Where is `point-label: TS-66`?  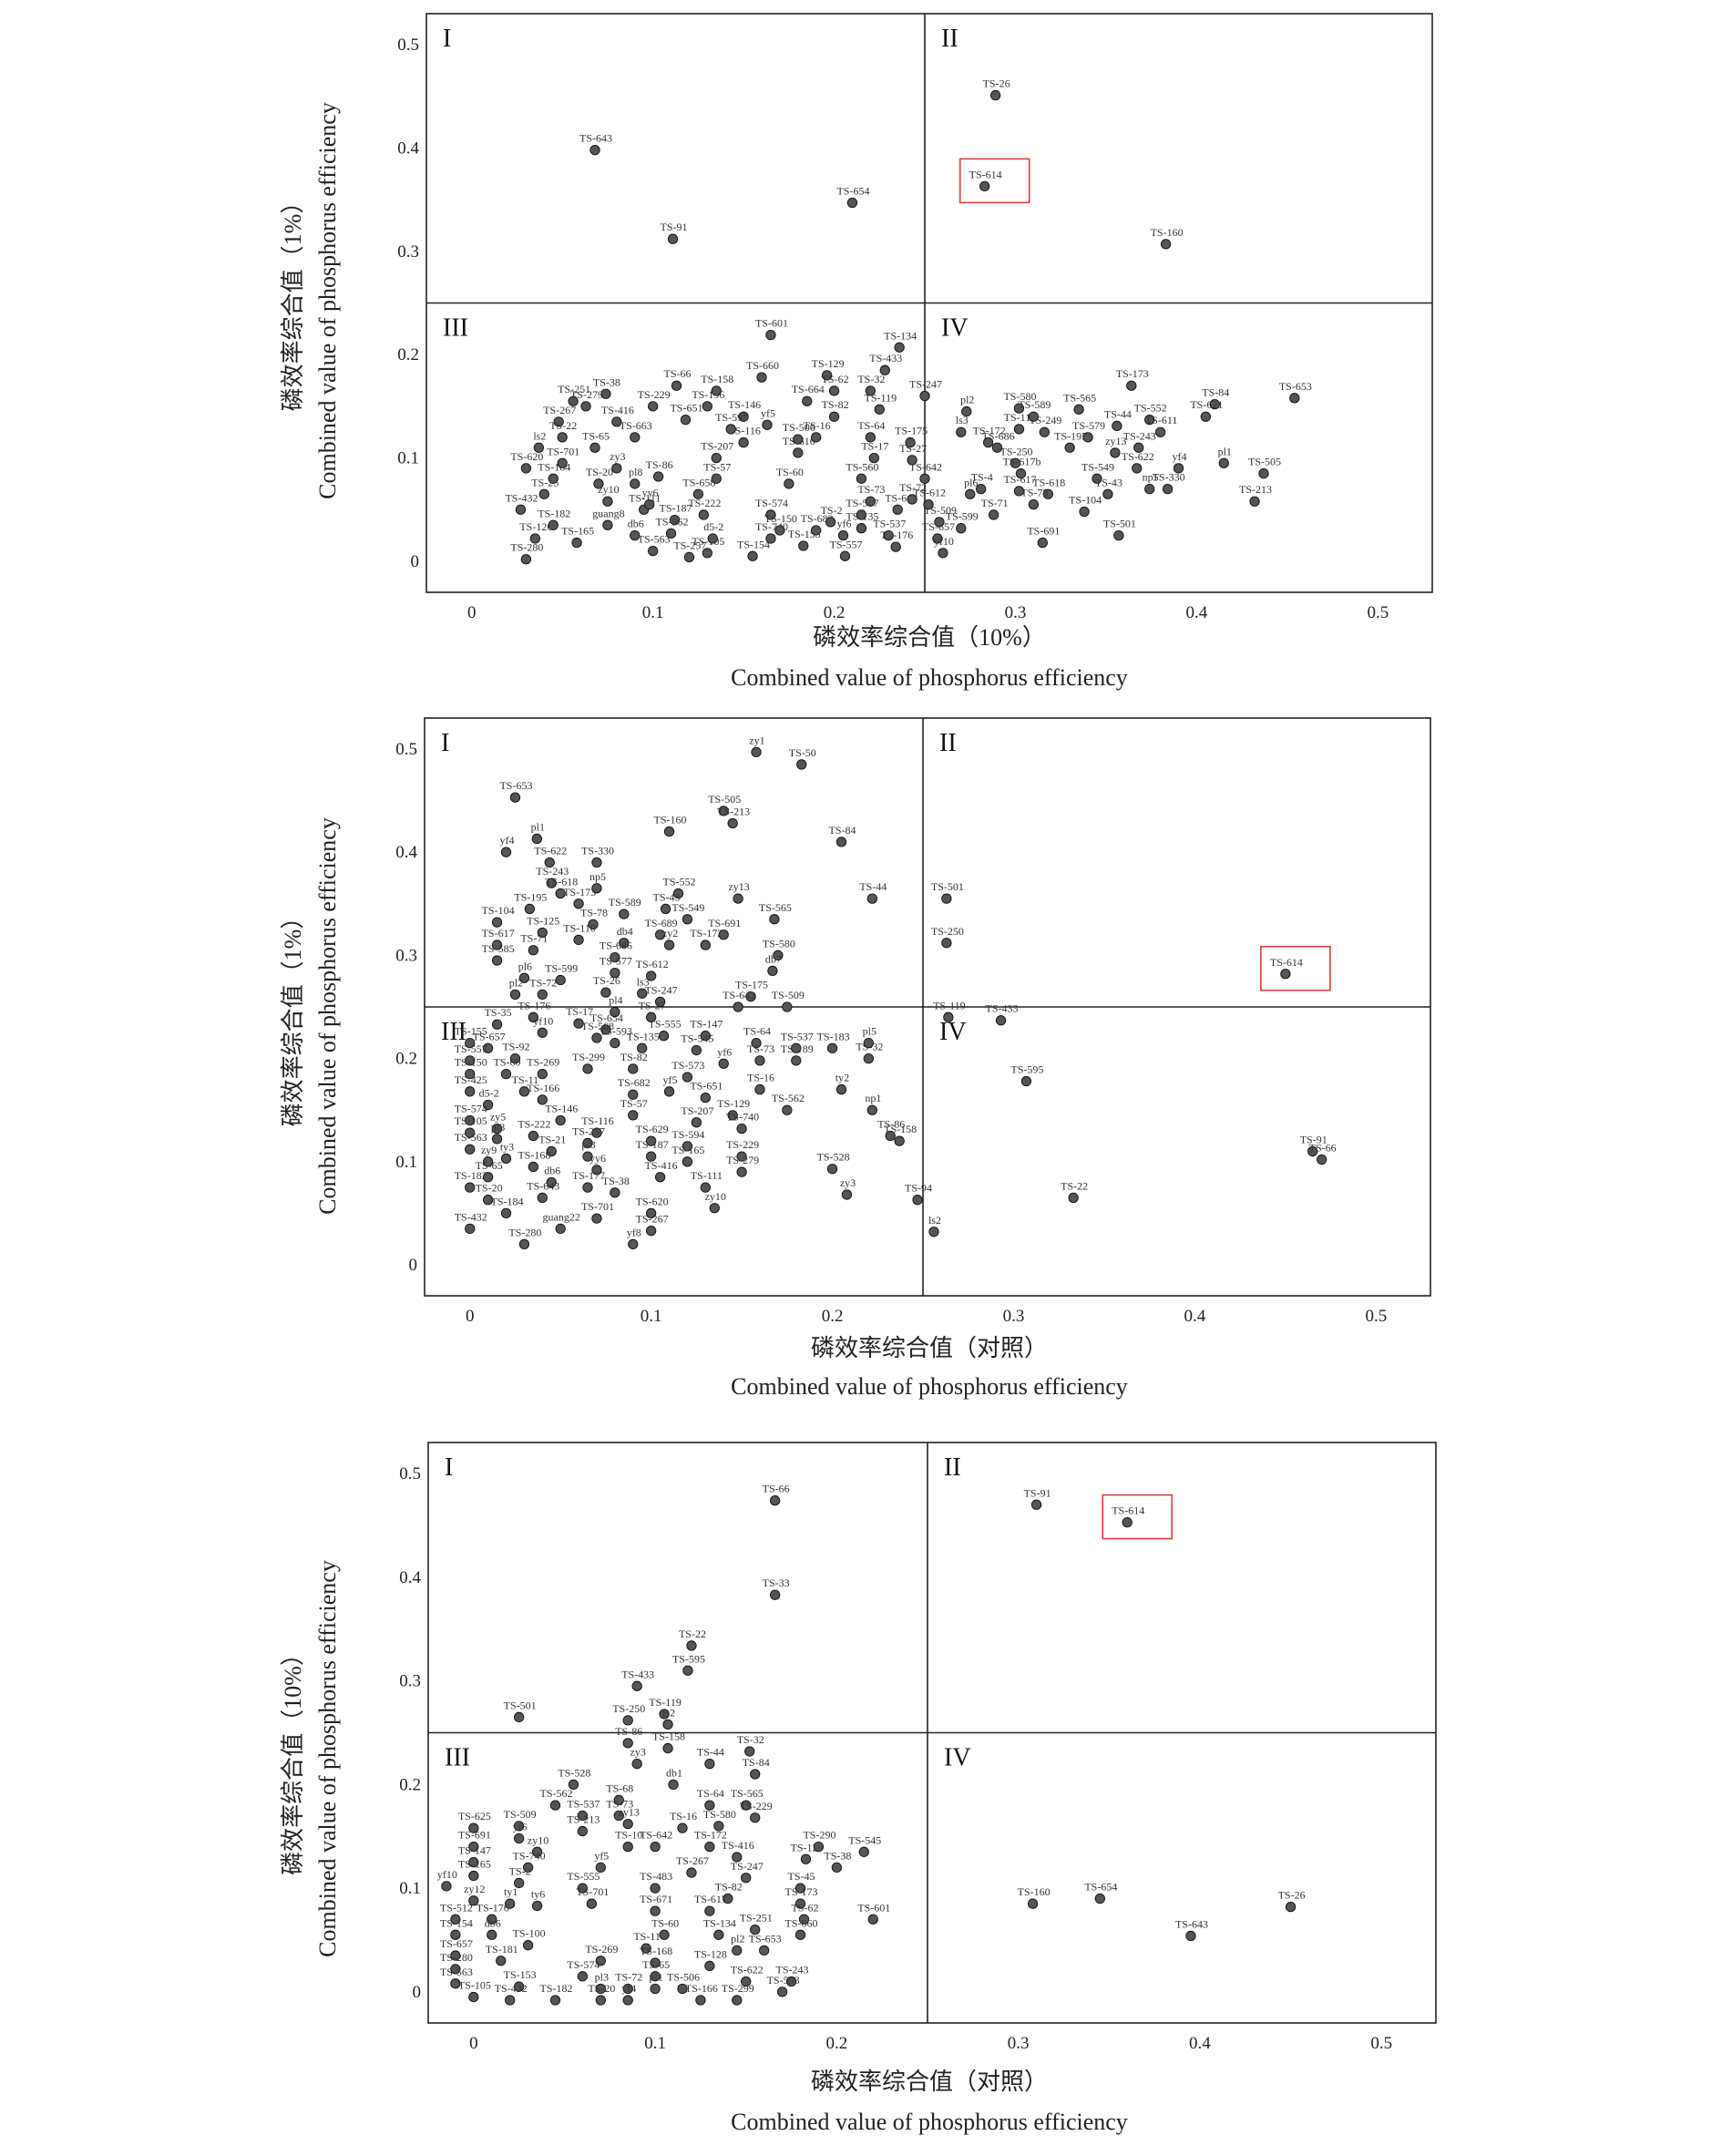
point-label: TS-66 is located at coordinates (777, 1489).